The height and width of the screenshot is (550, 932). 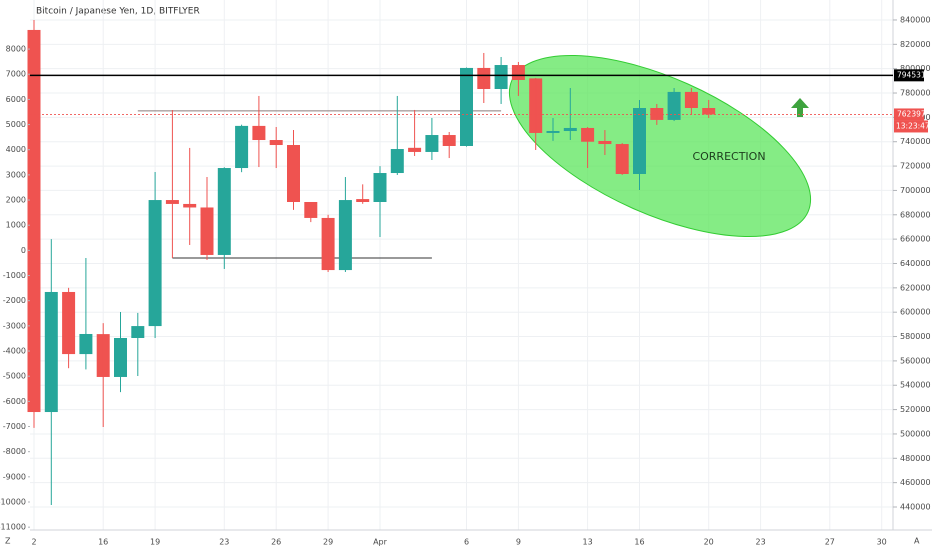 What do you see at coordinates (915, 141) in the screenshot?
I see `y-tick-label: 740000` at bounding box center [915, 141].